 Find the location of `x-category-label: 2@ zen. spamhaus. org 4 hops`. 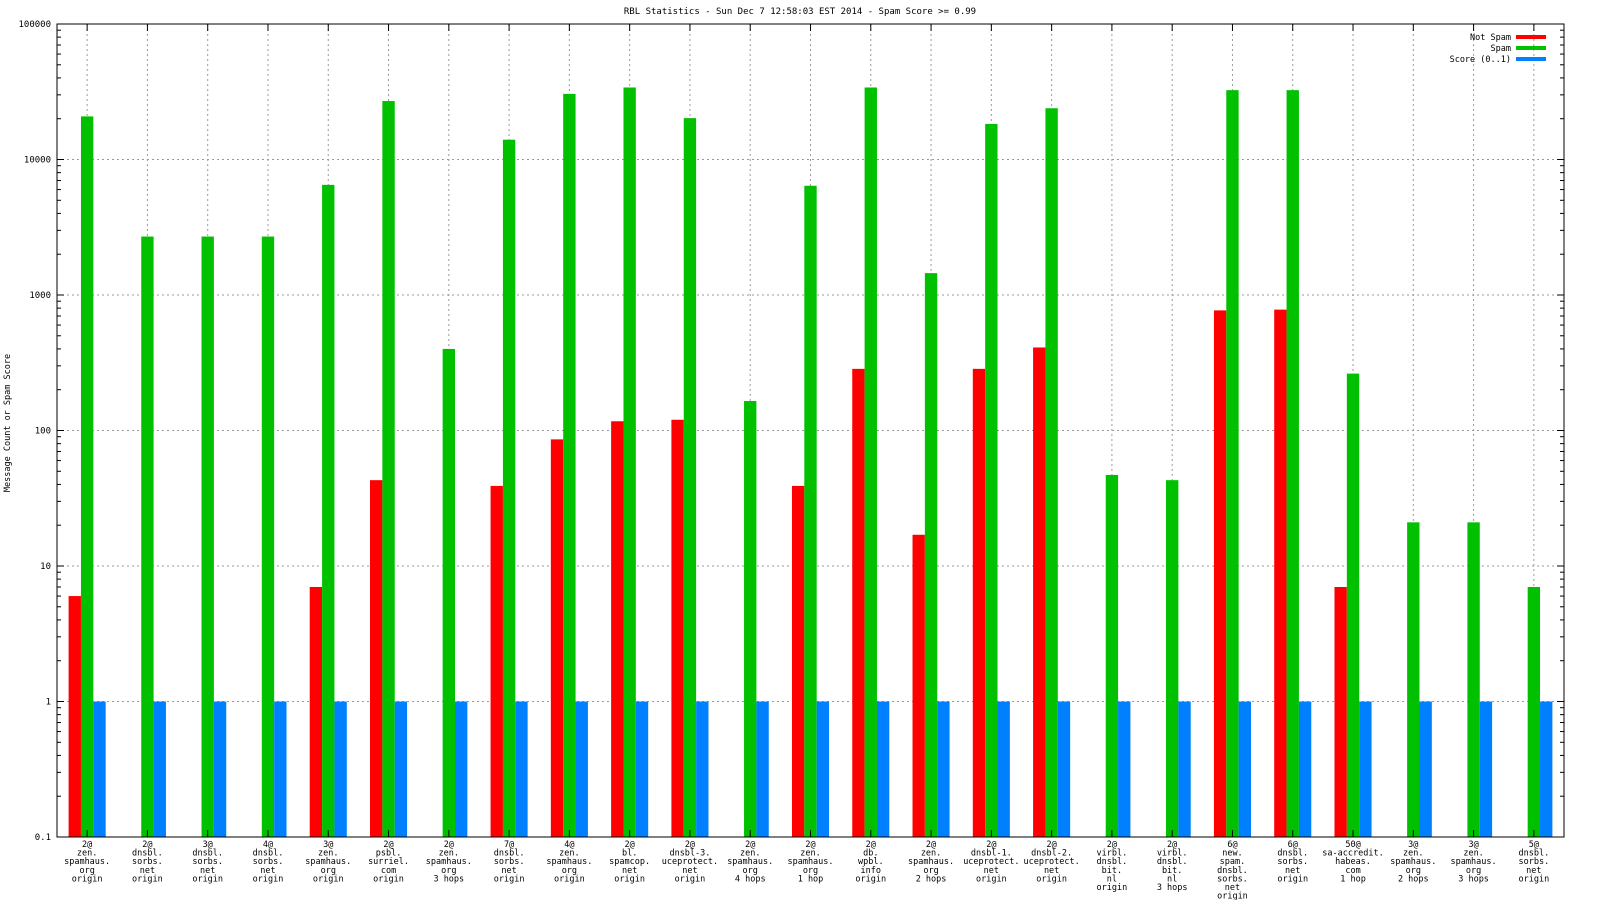

x-category-label: 2@ zen. spamhaus. org 4 hops is located at coordinates (750, 862).